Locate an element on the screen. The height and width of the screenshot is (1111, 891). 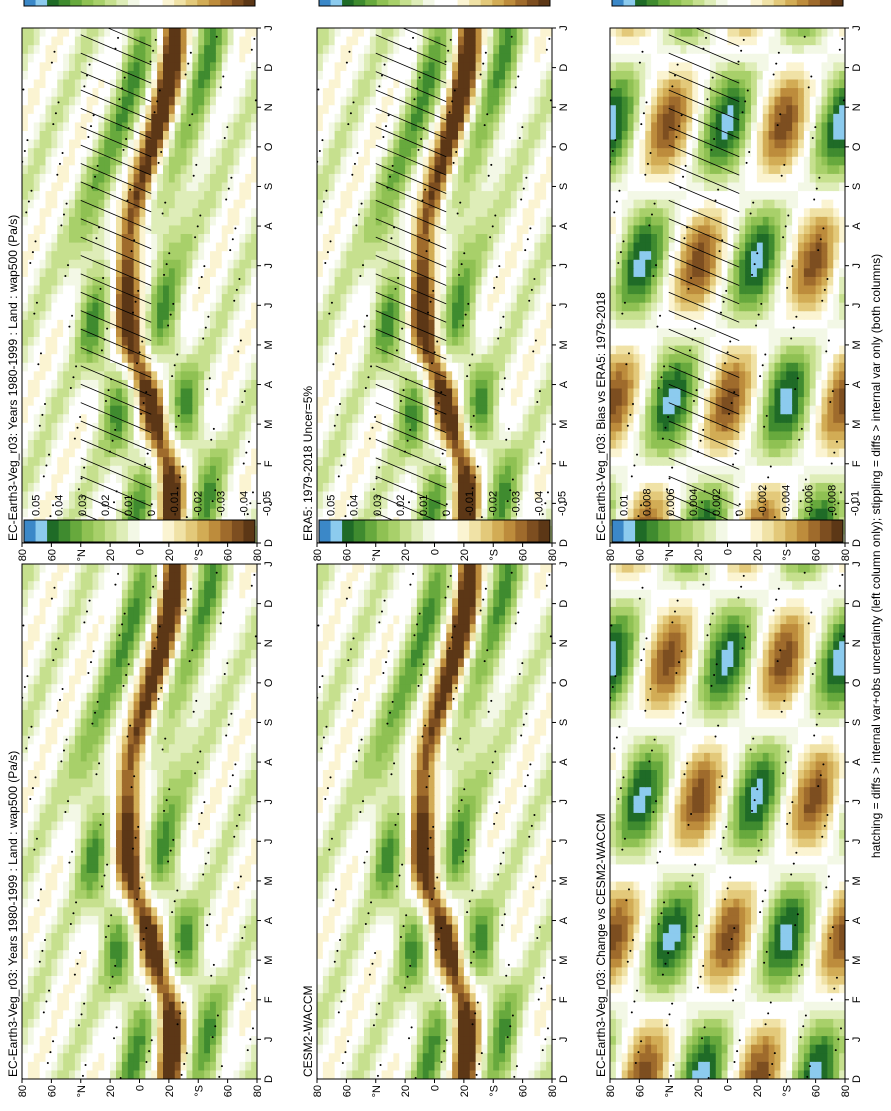
month-label: D is located at coordinates (269, 68).